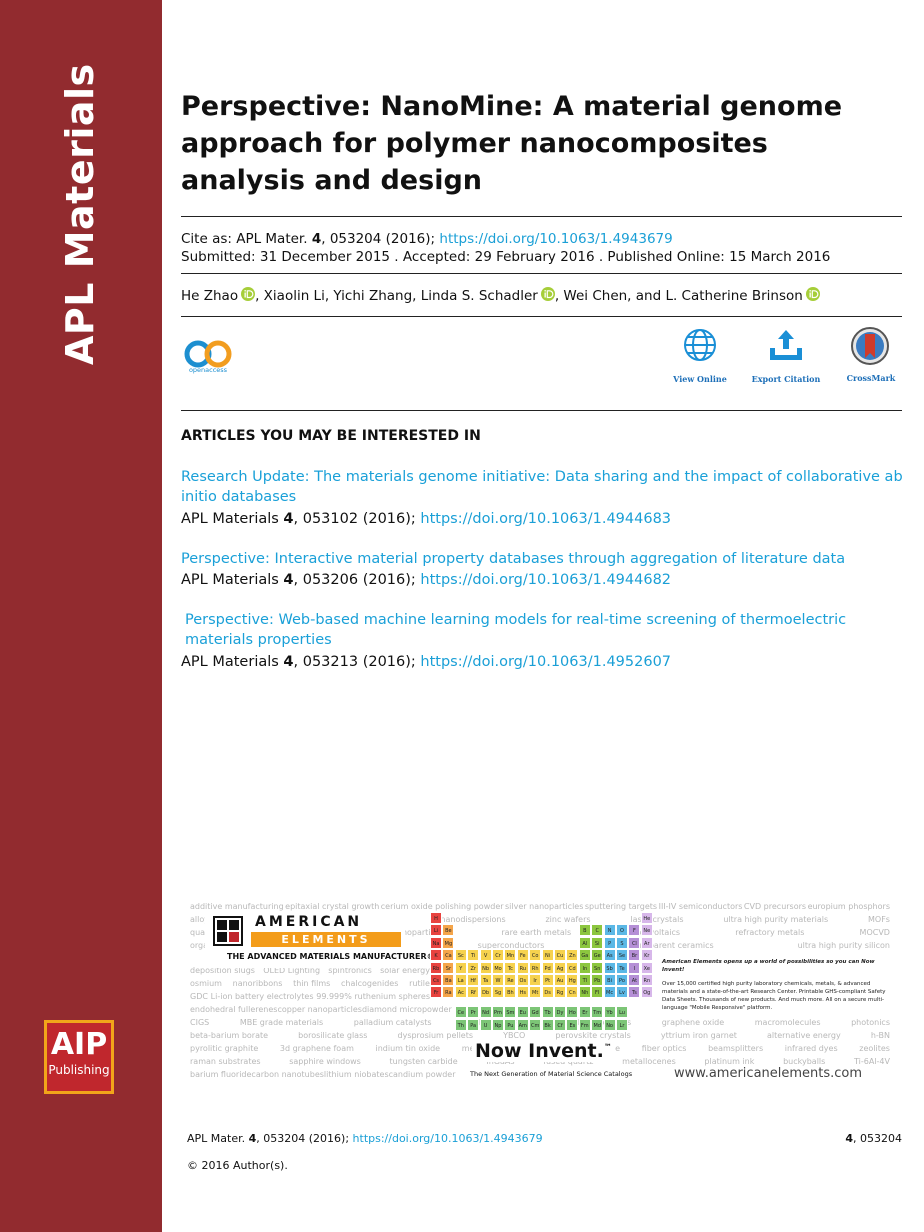  I want to click on element: Po, so click(622, 980).